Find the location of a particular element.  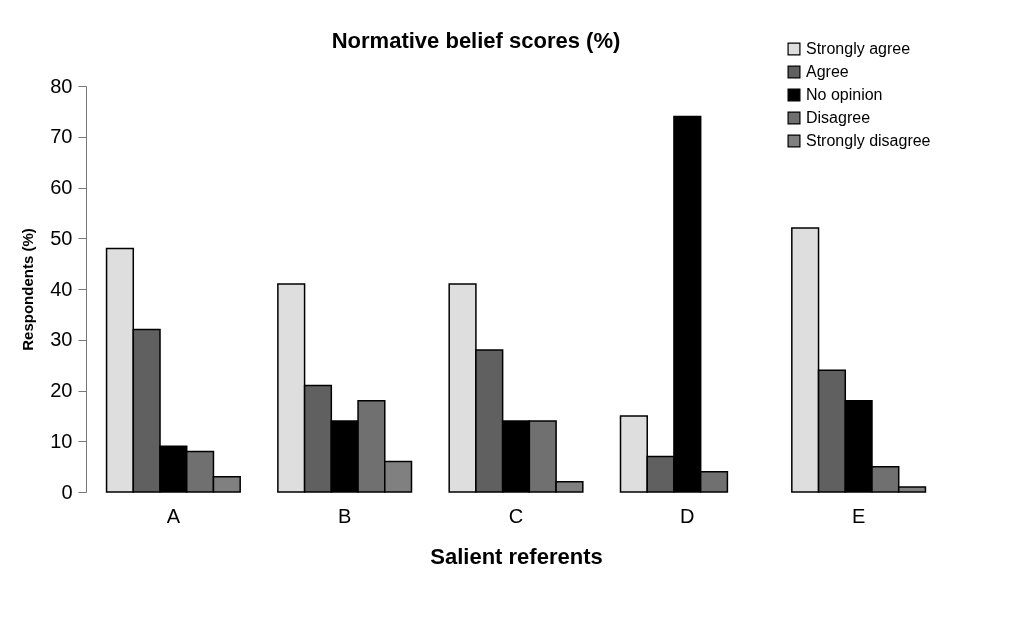

y-tick-label: 20 is located at coordinates (61, 390).